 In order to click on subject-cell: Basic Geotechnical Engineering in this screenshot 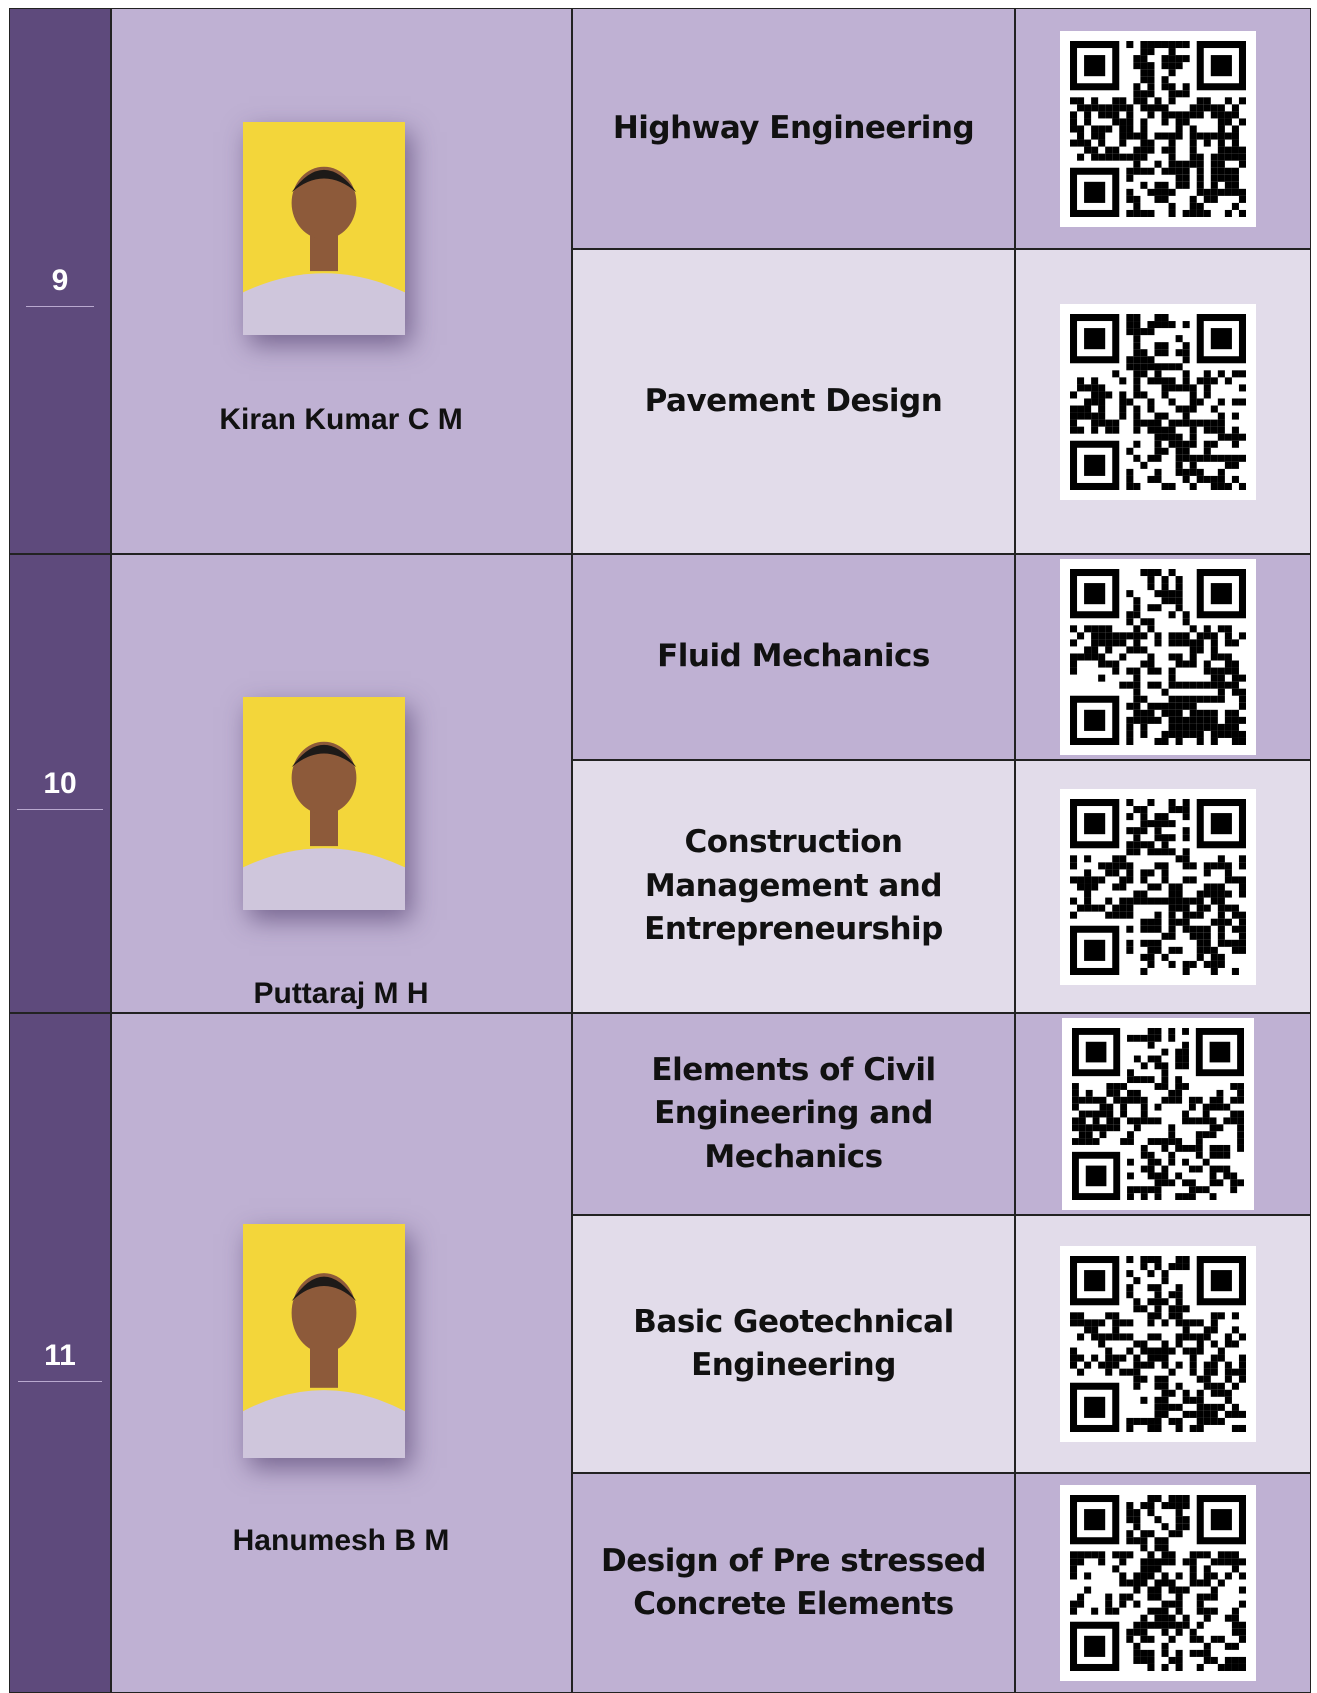, I will do `click(793, 1344)`.